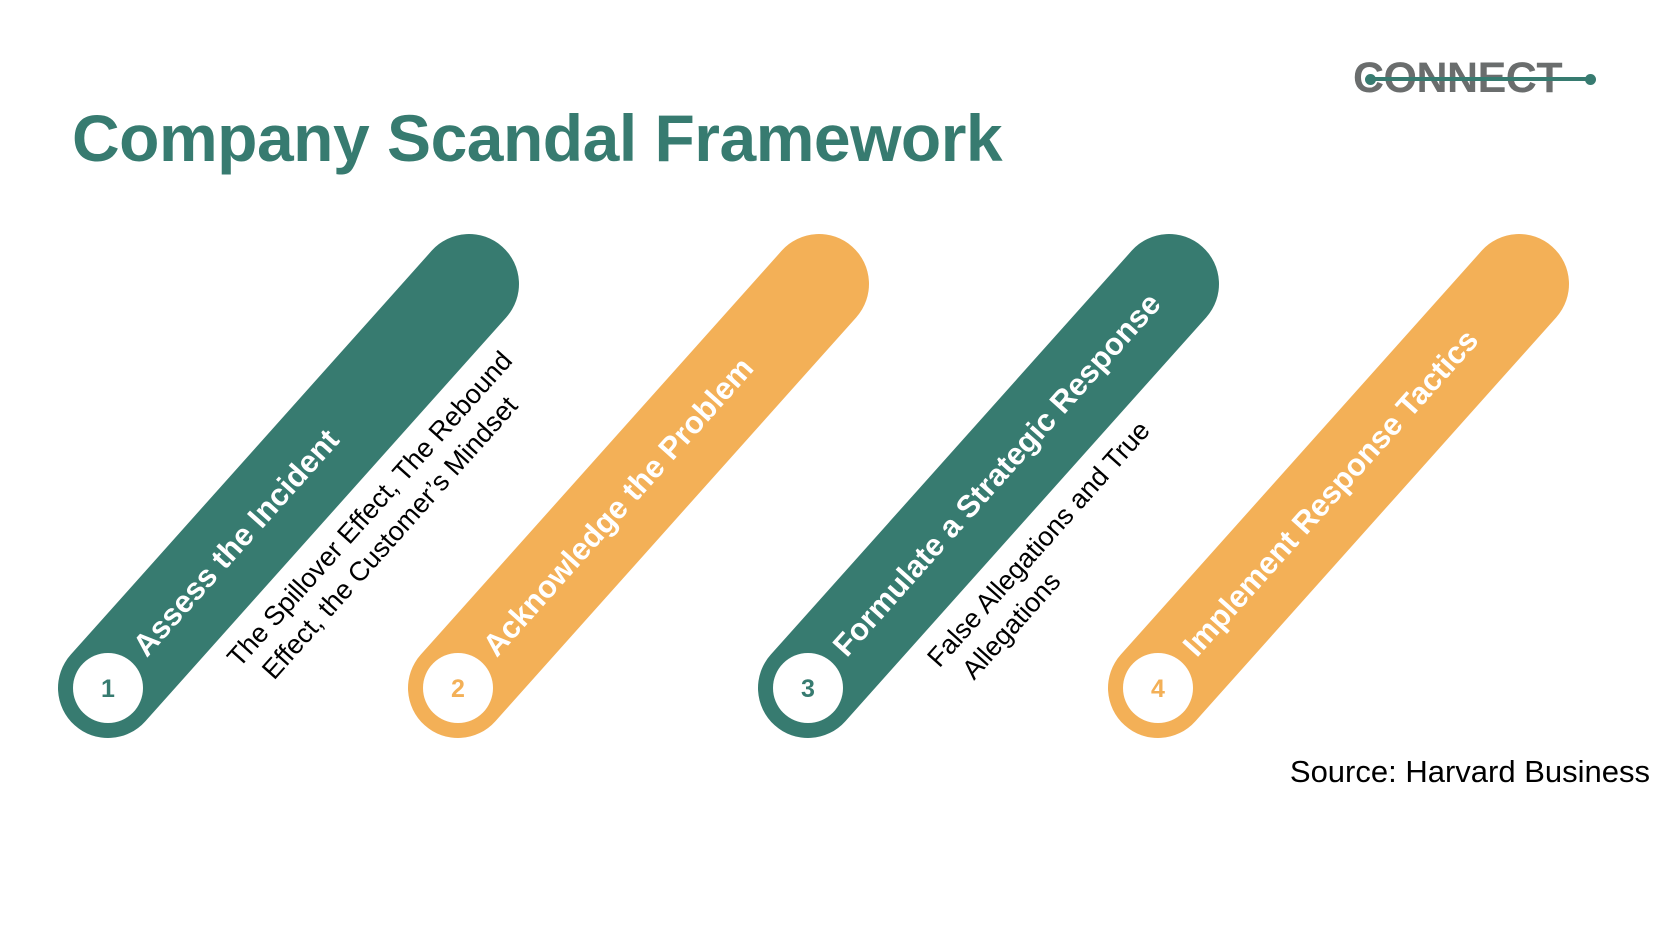 The height and width of the screenshot is (934, 1658). I want to click on step-number: 3, so click(808, 689).